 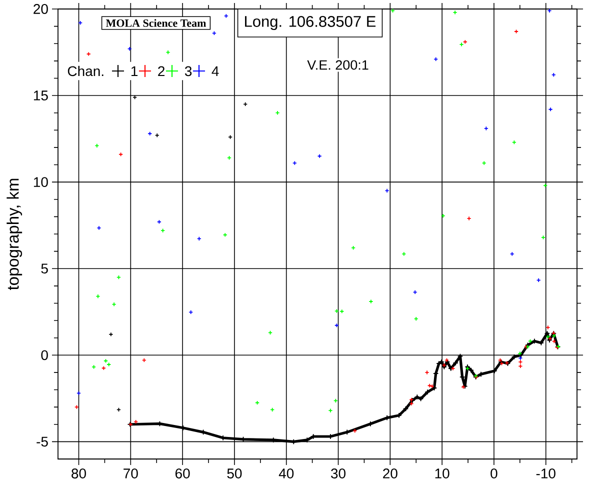 I want to click on x-tick-label: 30, so click(x=338, y=473).